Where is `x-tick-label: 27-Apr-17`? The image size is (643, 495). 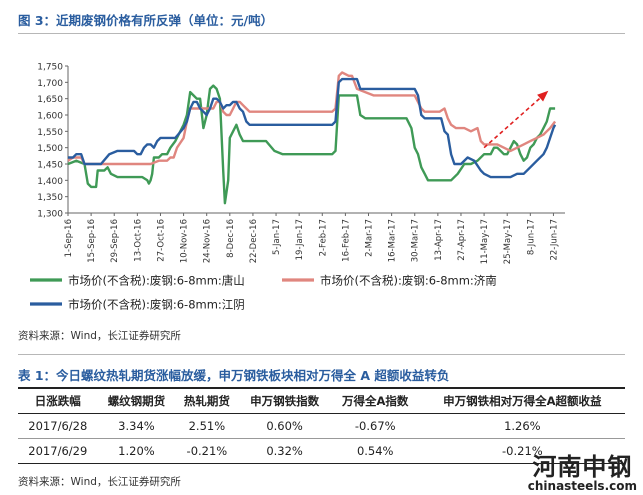 x-tick-label: 27-Apr-17 is located at coordinates (462, 240).